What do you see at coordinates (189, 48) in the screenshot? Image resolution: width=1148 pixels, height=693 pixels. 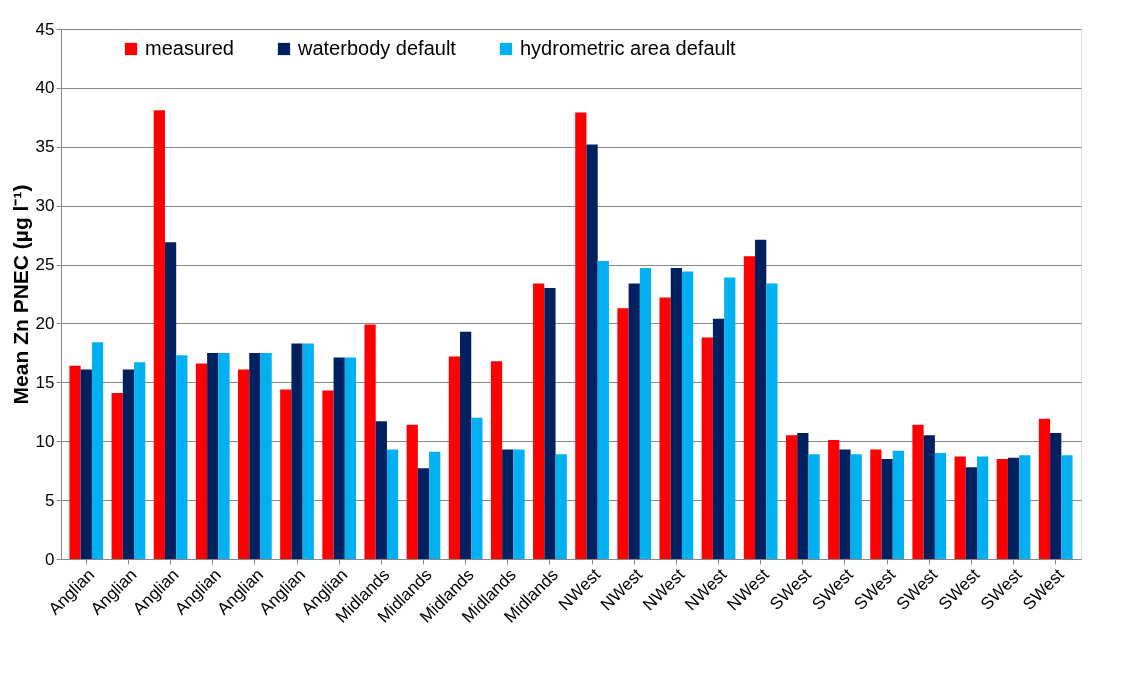 I see `legend-label: measured` at bounding box center [189, 48].